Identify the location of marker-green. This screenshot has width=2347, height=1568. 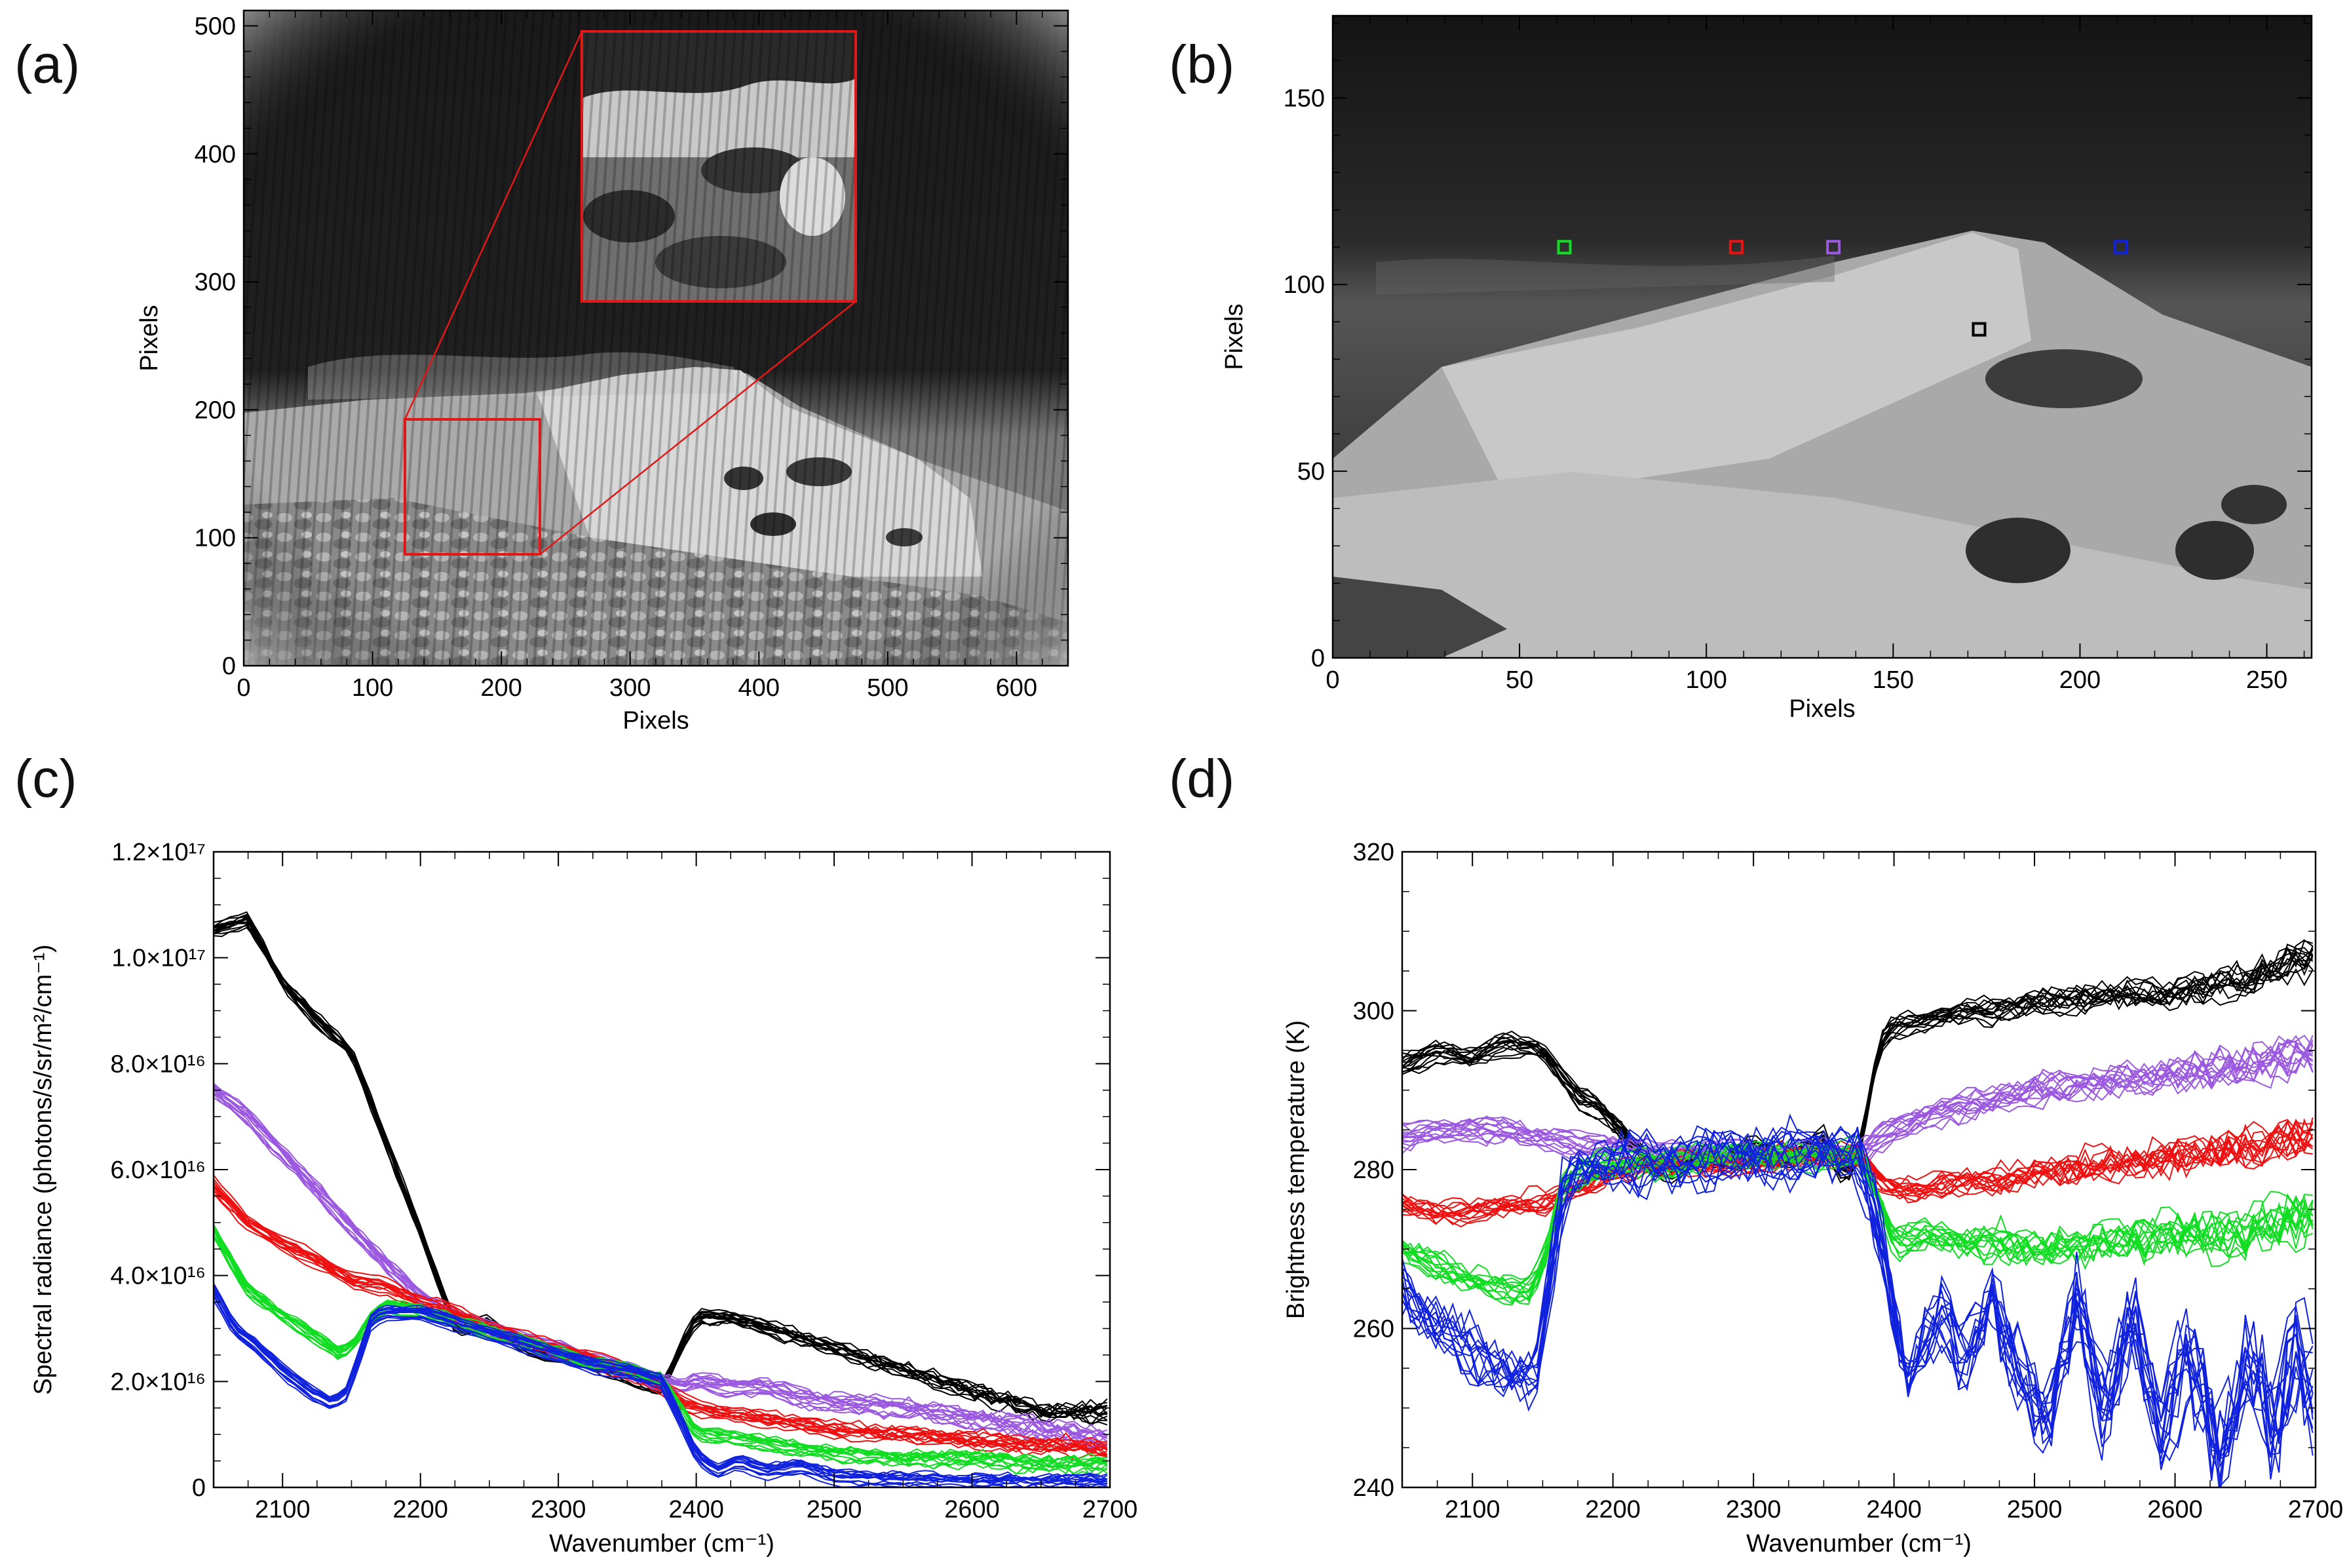
(1564, 248).